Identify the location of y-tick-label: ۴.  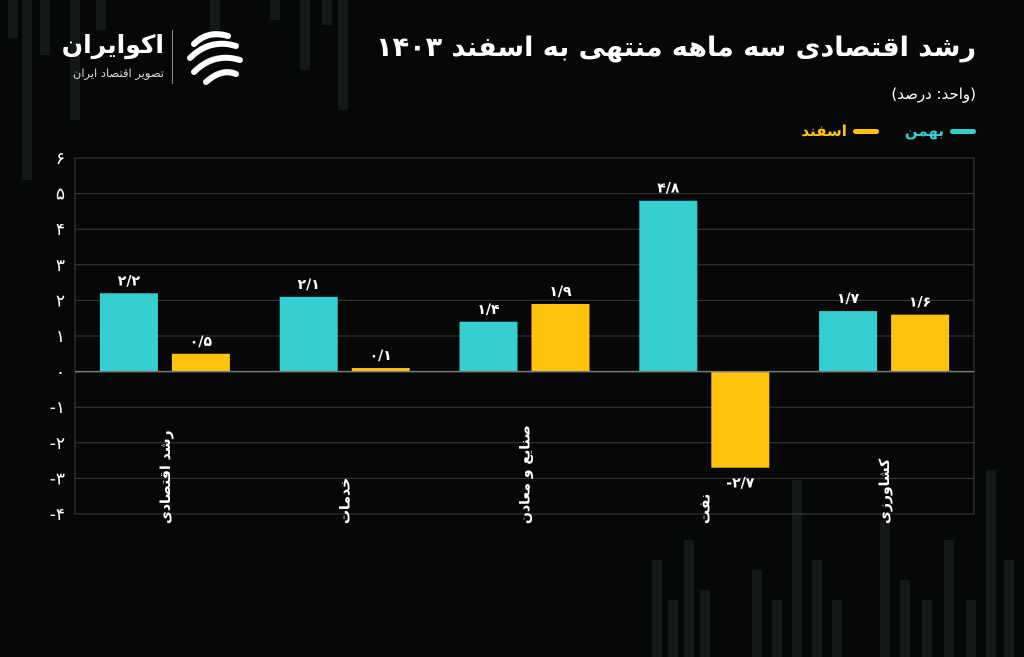
(60, 230).